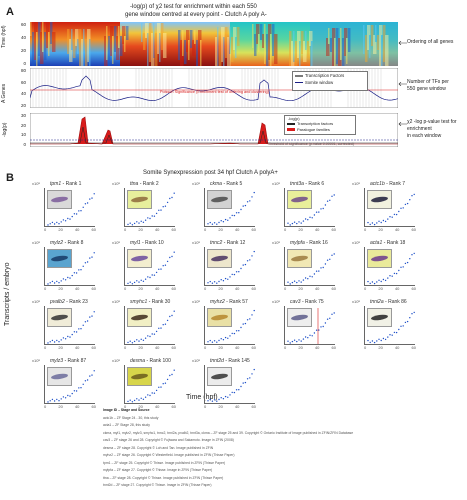  What do you see at coordinates (23, 105) in the screenshot?
I see `agenes-tick: 20` at bounding box center [23, 105].